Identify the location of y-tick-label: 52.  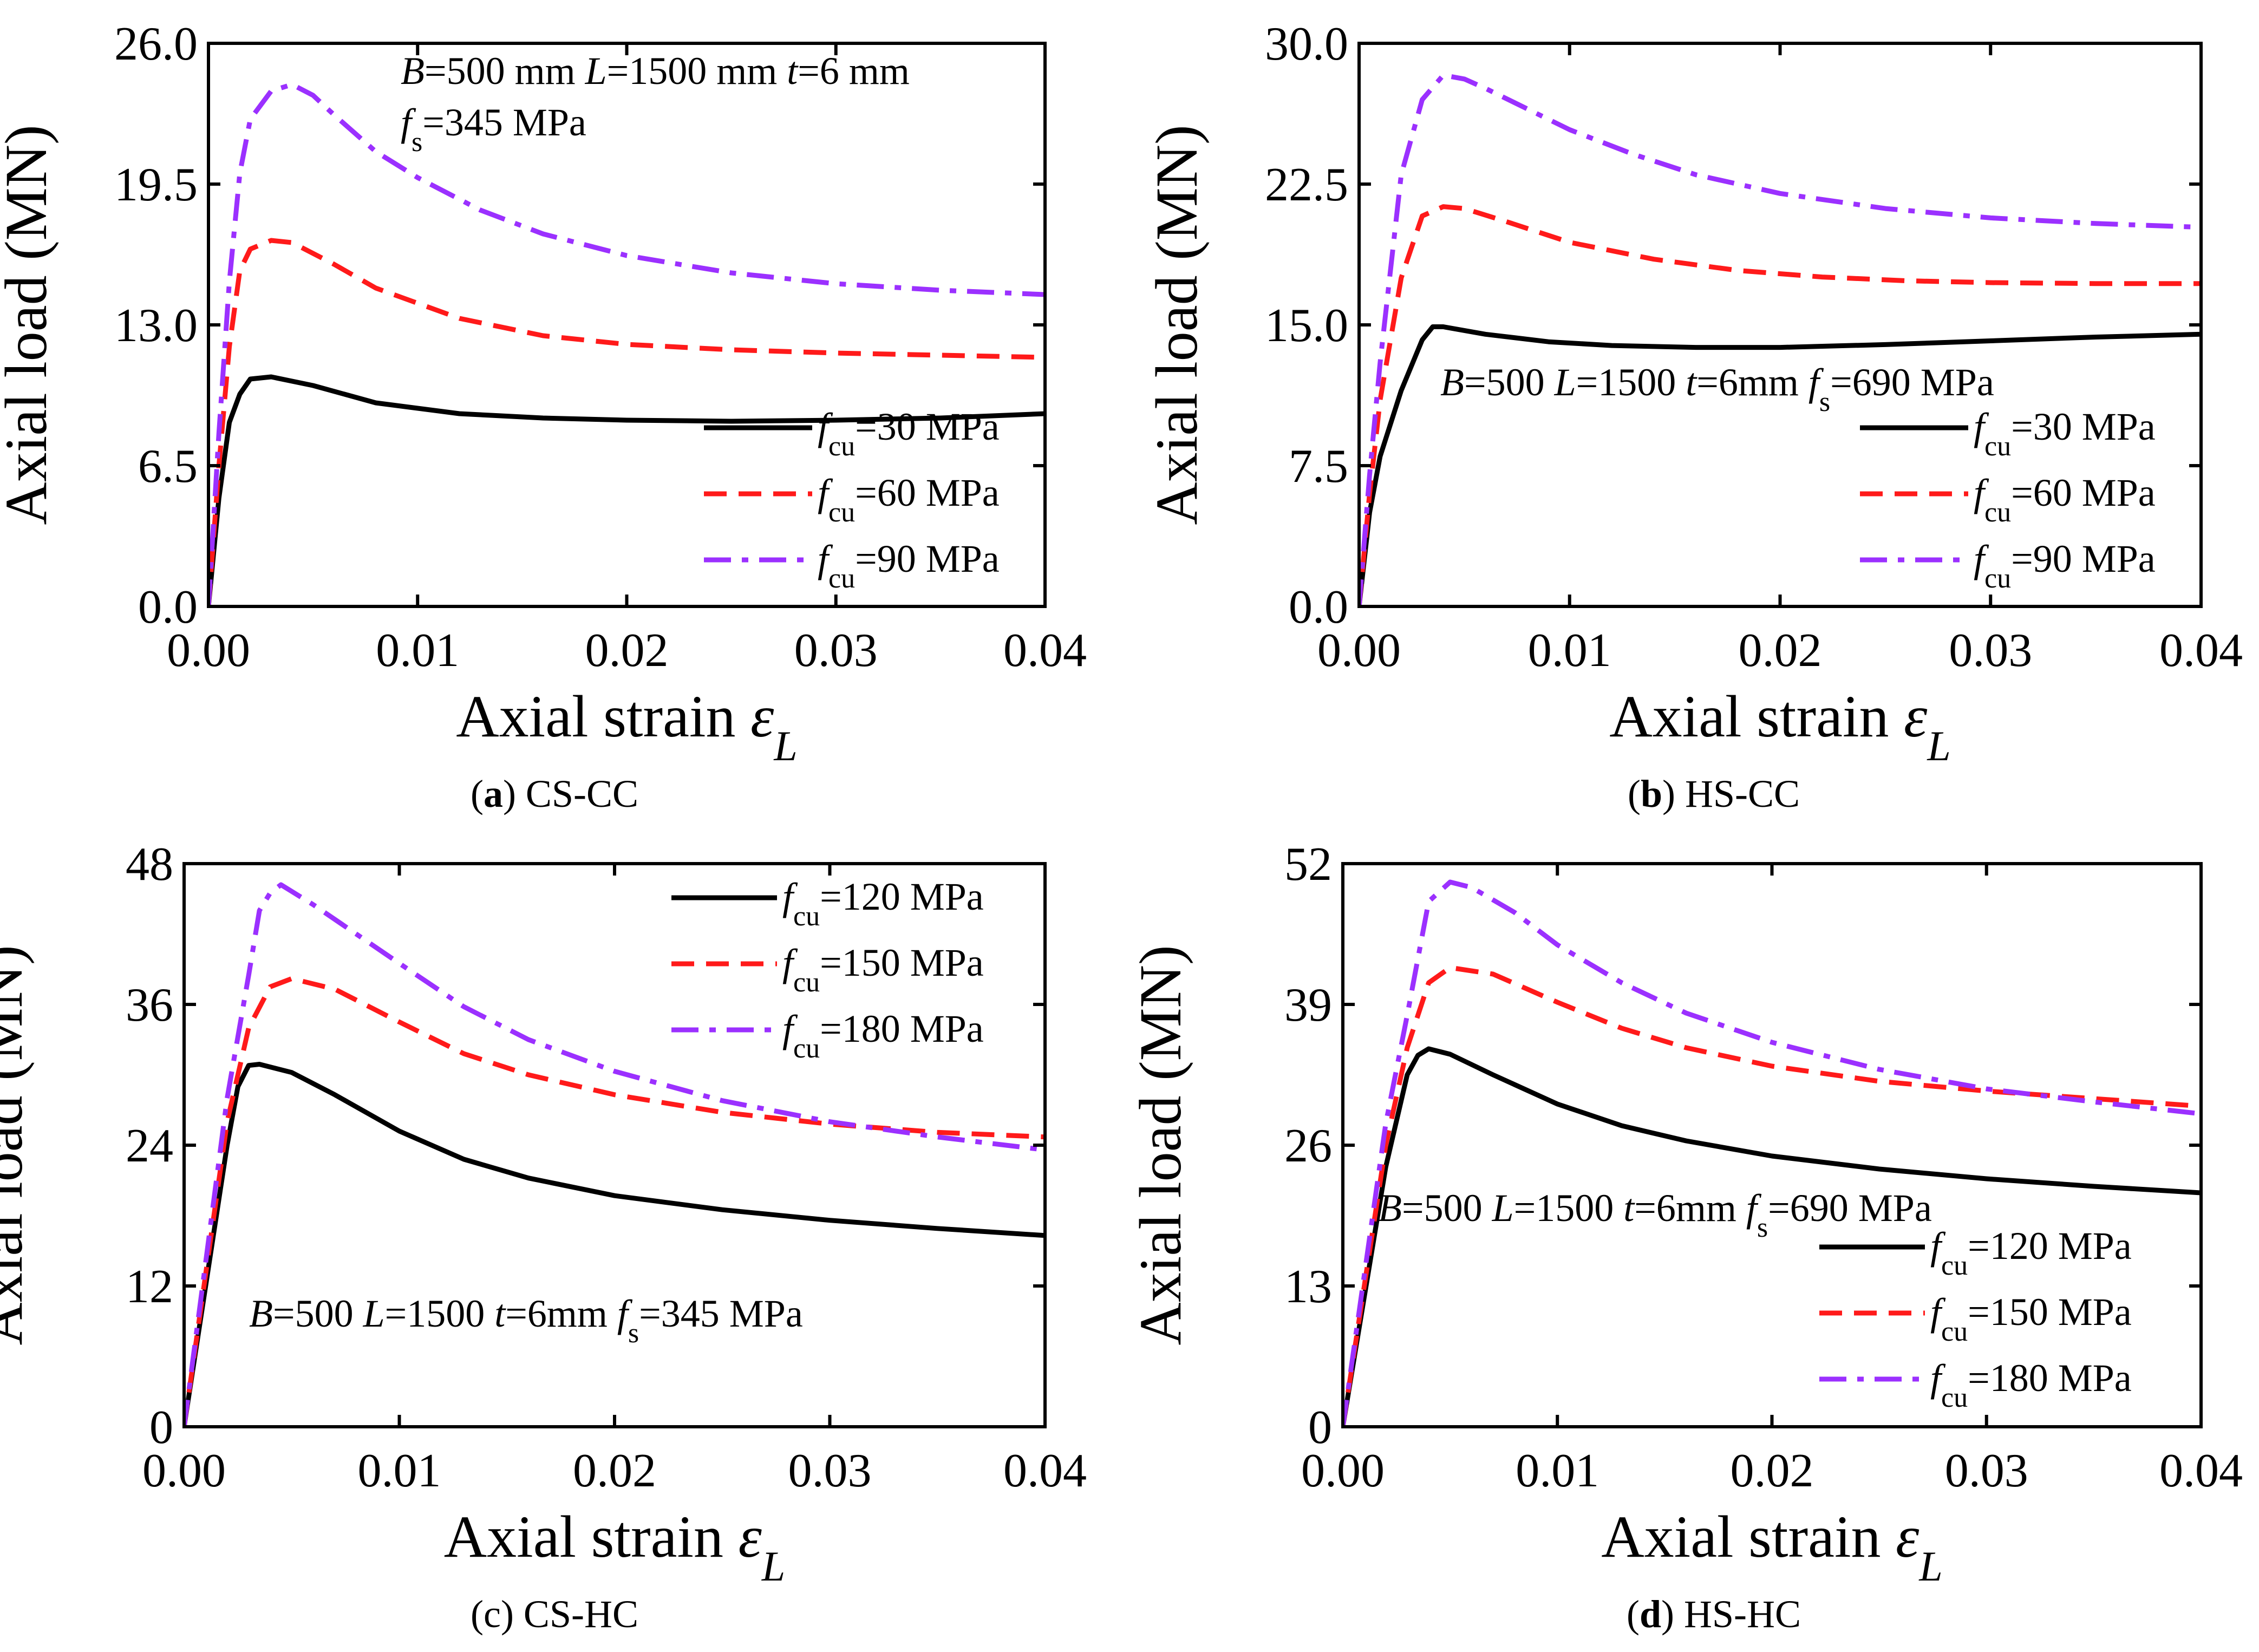
(1308, 864).